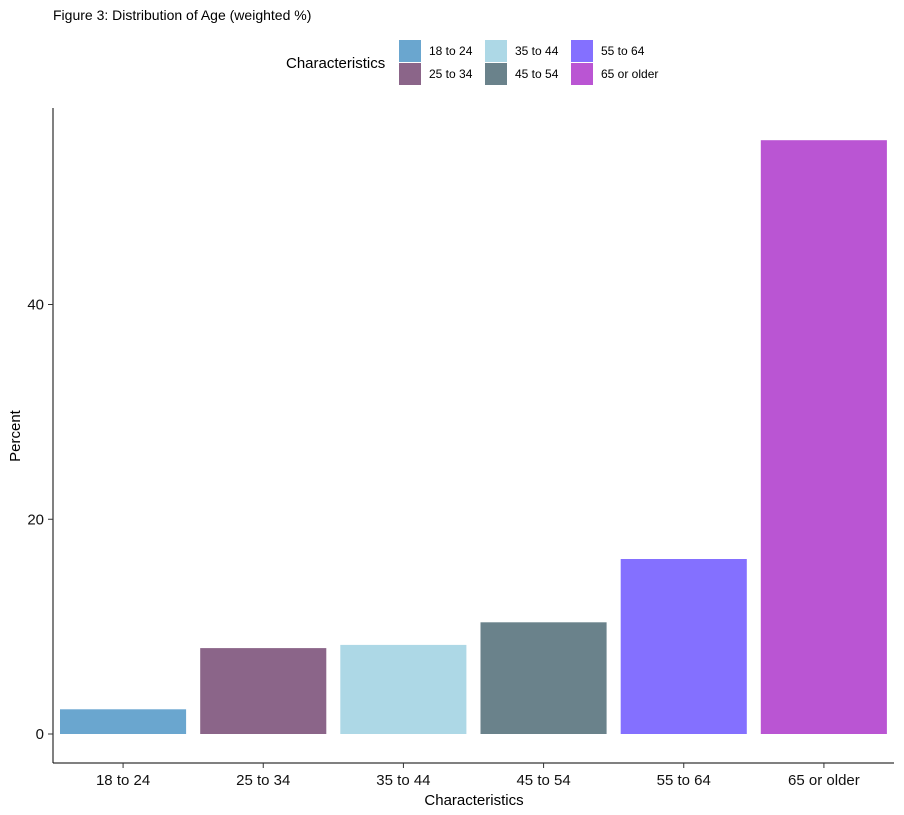  What do you see at coordinates (15, 435) in the screenshot?
I see `y-axis-title: Percent` at bounding box center [15, 435].